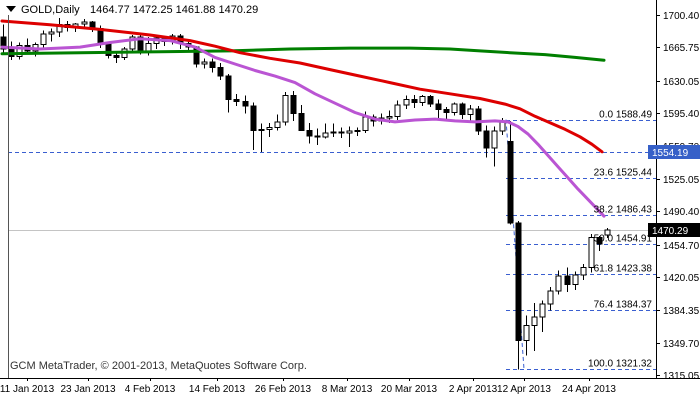 This screenshot has height=402, width=700. Describe the element at coordinates (681, 246) in the screenshot. I see `y-tick-label-1454.70: 1454.70` at that location.